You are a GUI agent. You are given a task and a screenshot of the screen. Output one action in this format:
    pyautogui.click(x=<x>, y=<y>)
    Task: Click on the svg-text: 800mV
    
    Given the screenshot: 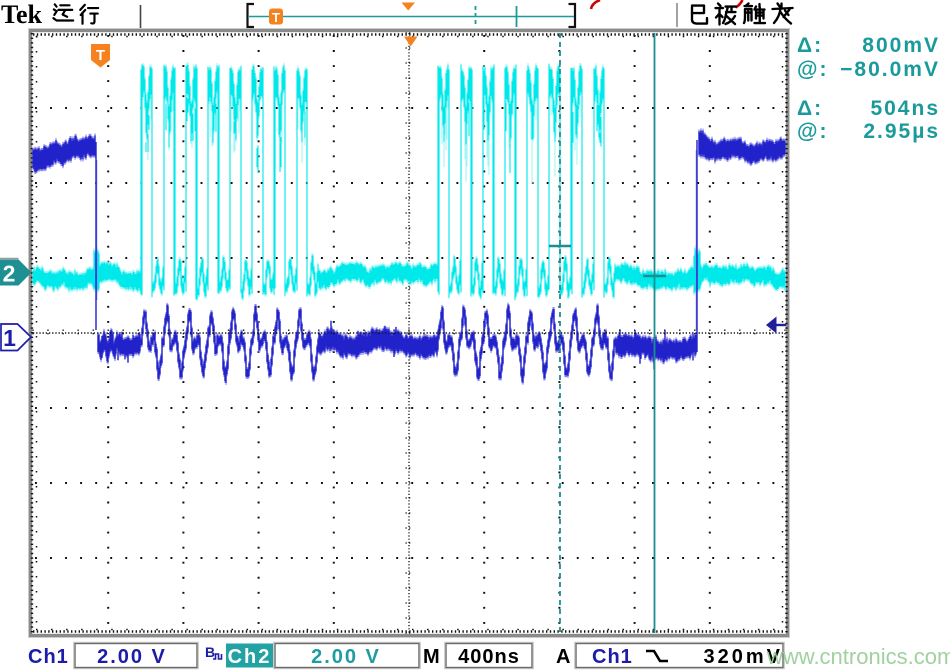 What is the action you would take?
    pyautogui.click(x=901, y=45)
    